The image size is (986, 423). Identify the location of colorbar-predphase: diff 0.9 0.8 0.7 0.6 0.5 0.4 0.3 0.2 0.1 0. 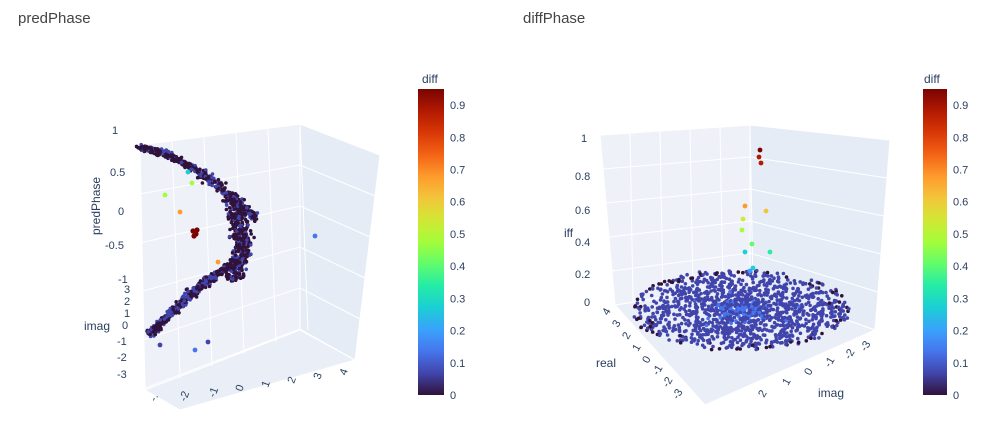
(441, 237).